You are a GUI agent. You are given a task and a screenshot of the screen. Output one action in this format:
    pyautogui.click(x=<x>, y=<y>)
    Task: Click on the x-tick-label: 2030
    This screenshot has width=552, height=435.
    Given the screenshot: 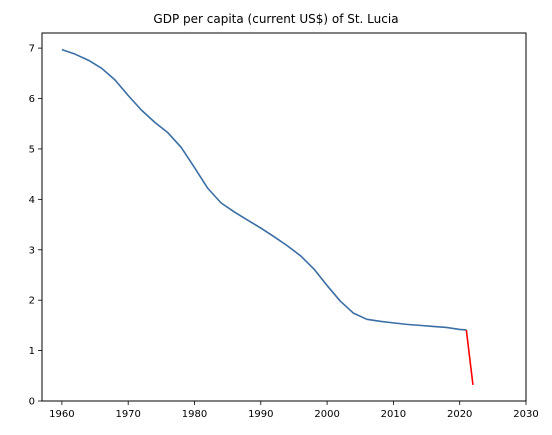 What is the action you would take?
    pyautogui.click(x=525, y=414)
    